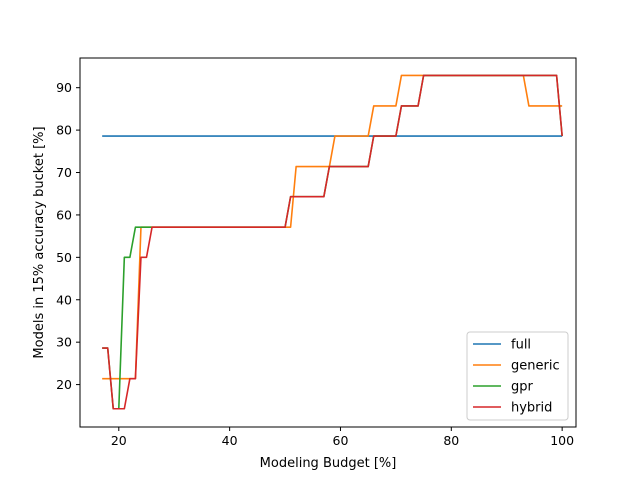  Describe the element at coordinates (64, 87) in the screenshot. I see `y-tick-label: 90` at that location.